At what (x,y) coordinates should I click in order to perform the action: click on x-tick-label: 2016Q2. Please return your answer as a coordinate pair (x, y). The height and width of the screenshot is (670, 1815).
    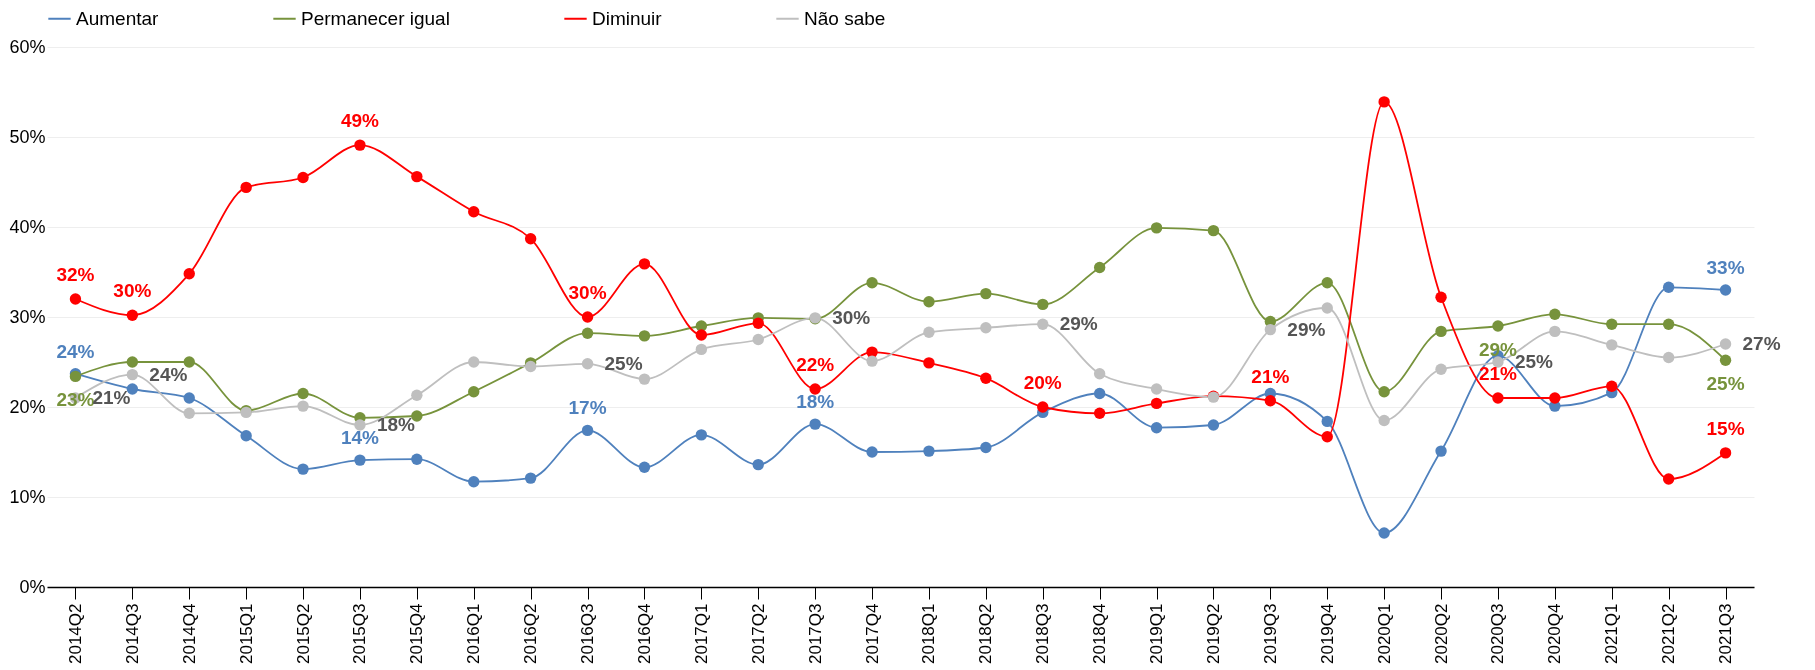
    Looking at the image, I should click on (531, 633).